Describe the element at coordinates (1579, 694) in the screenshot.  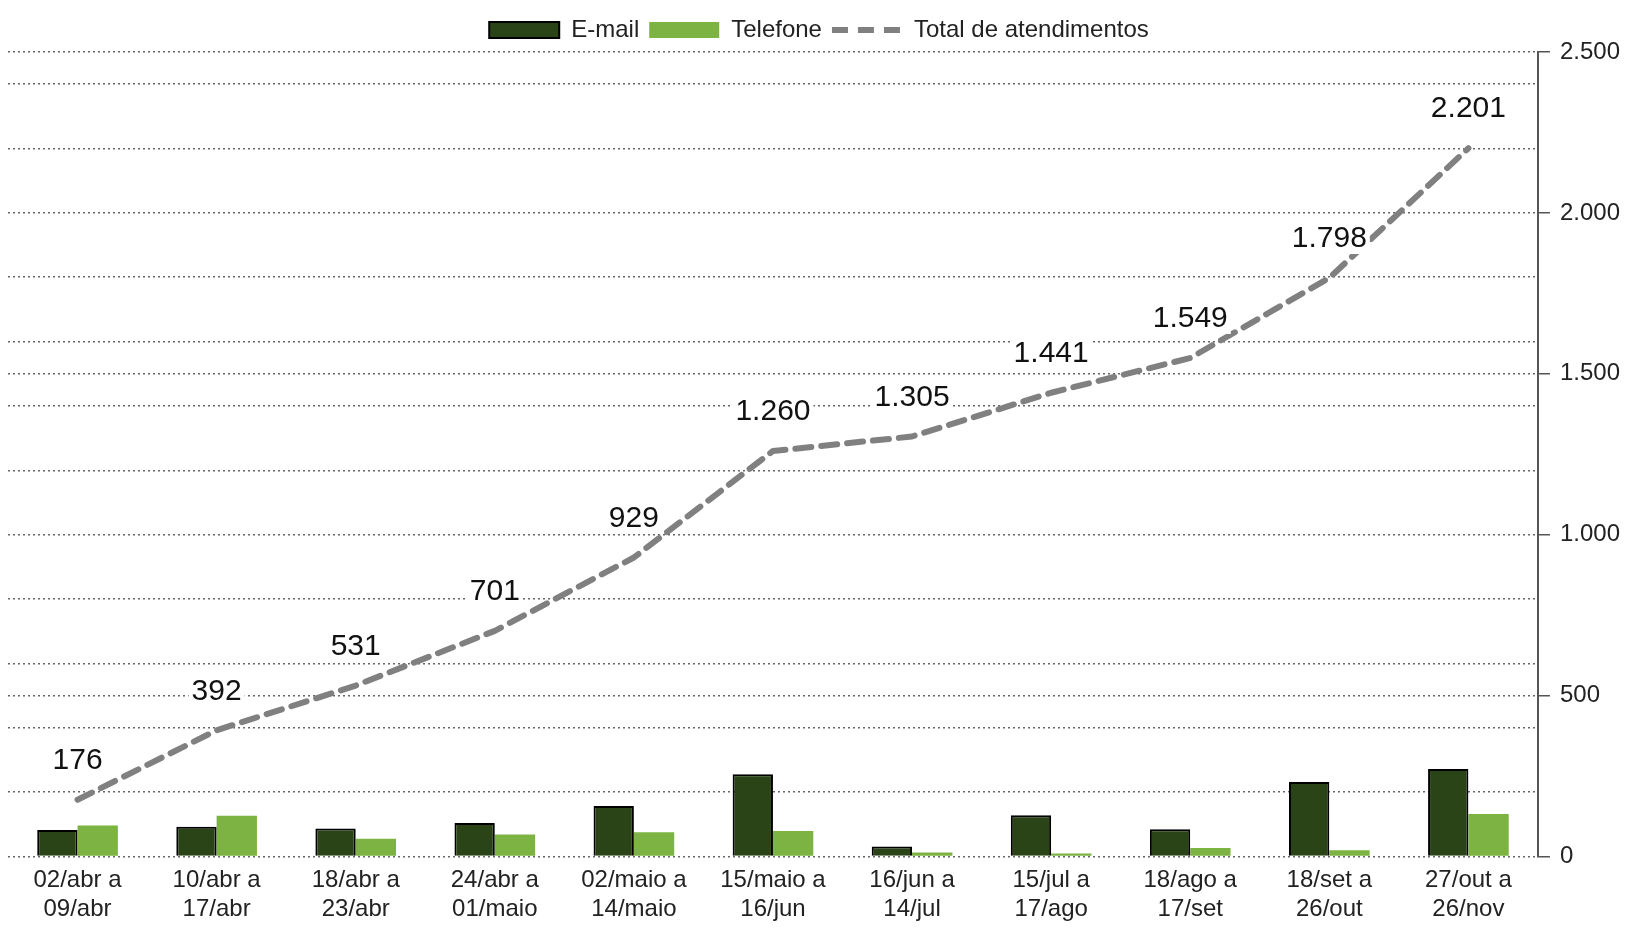
I see `y-tick-label: 500` at that location.